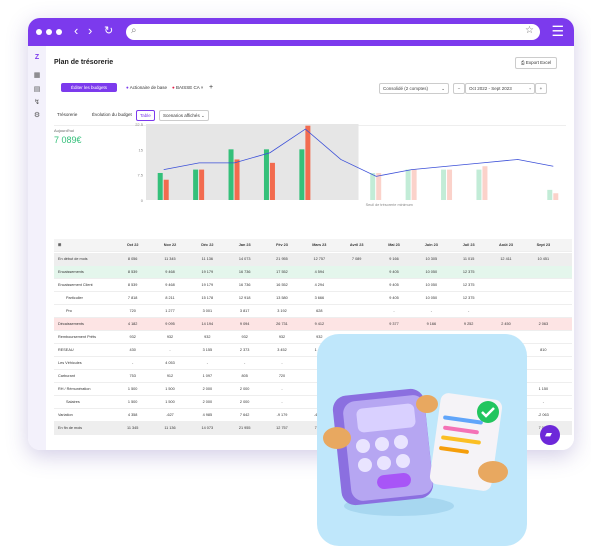 Image resolution: width=591 pixels, height=555 pixels. What do you see at coordinates (356, 259) in the screenshot?
I see `table-cell: 7 089` at bounding box center [356, 259].